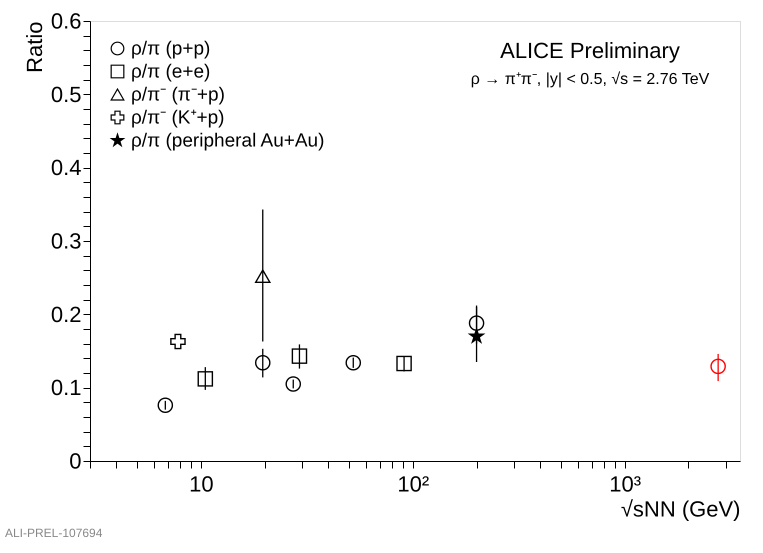 The image size is (763, 553). Describe the element at coordinates (178, 95) in the screenshot. I see `legend-label: ρ/π⁻ (π⁻+p)` at that location.